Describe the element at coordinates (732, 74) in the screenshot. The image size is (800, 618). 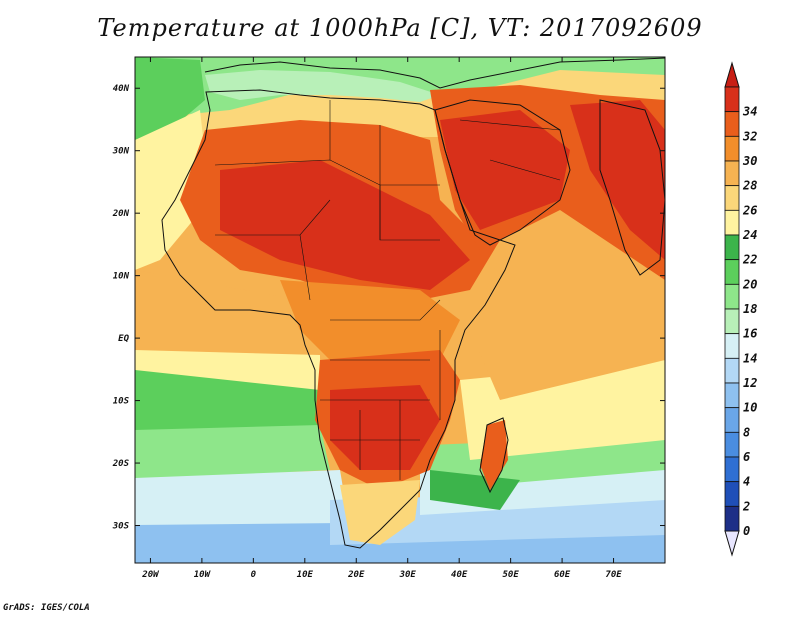
I see `colorbar-over-arrow` at that location.